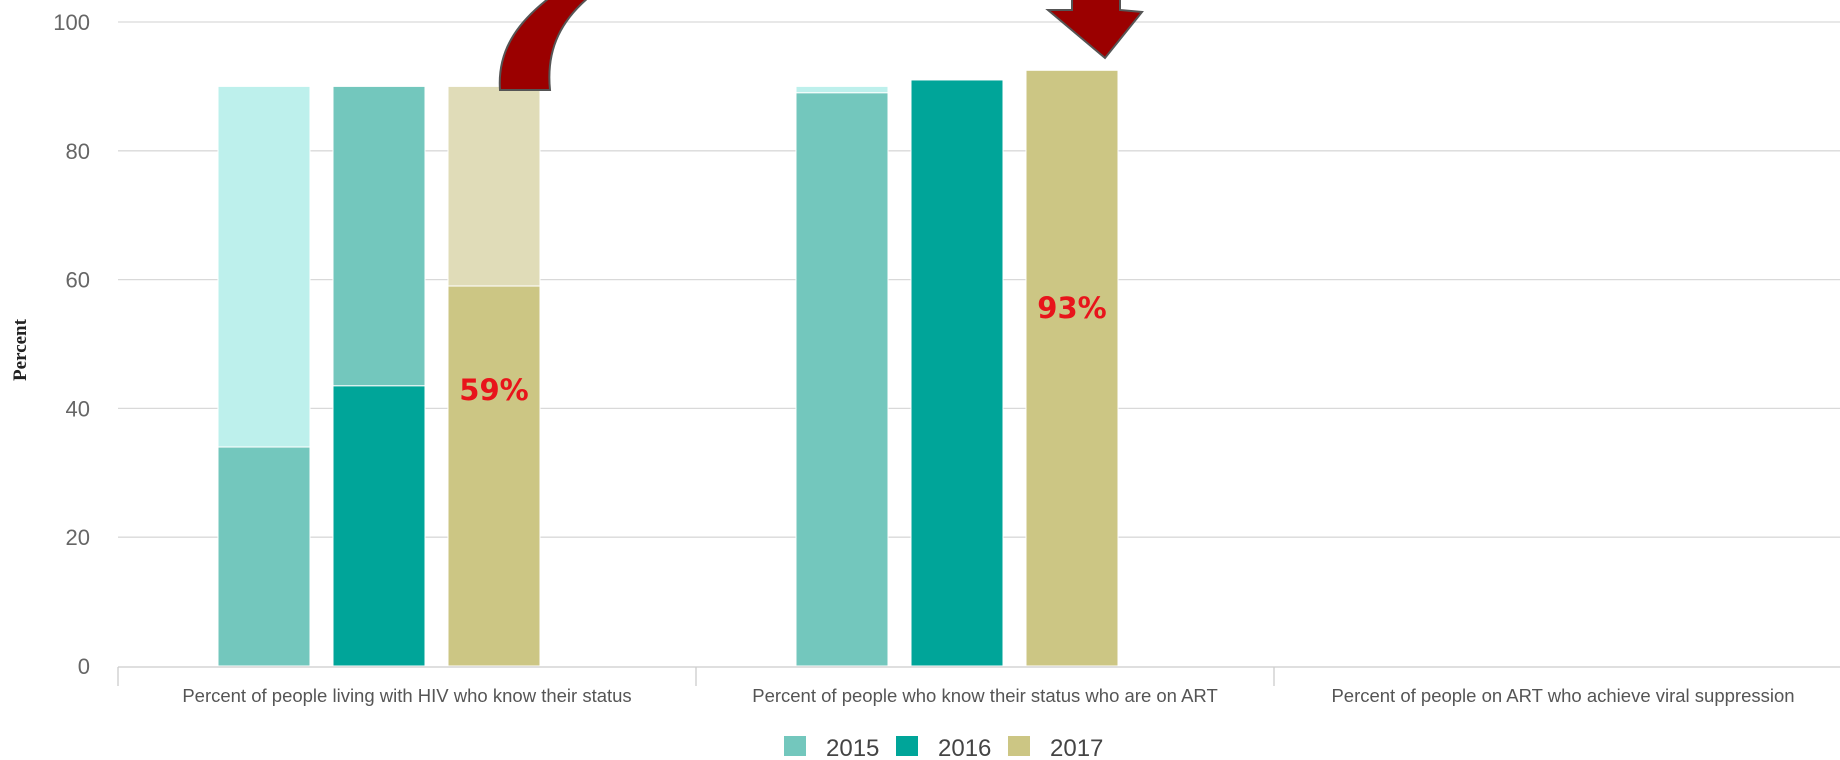 This screenshot has width=1840, height=760. I want to click on legend-swatch-2017, so click(1019, 746).